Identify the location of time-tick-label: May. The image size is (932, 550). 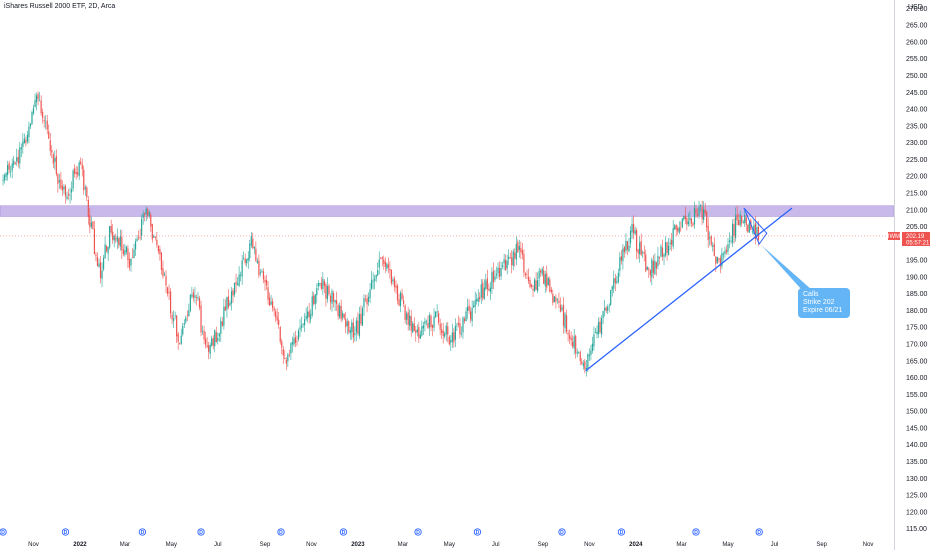
(171, 545).